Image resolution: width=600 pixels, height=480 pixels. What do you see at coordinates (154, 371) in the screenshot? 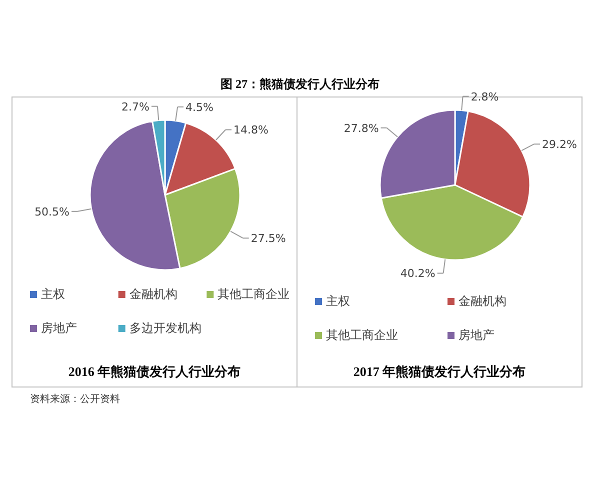
I see `text: 2016 年熊猫债发行人行业分布` at bounding box center [154, 371].